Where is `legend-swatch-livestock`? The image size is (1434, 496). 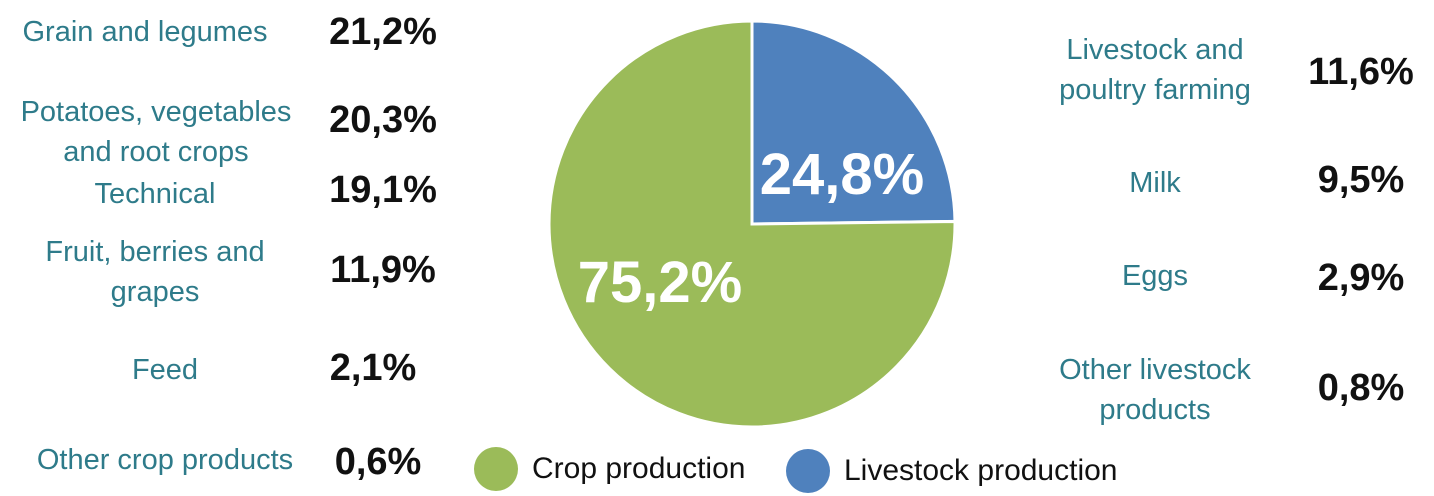
legend-swatch-livestock is located at coordinates (808, 471).